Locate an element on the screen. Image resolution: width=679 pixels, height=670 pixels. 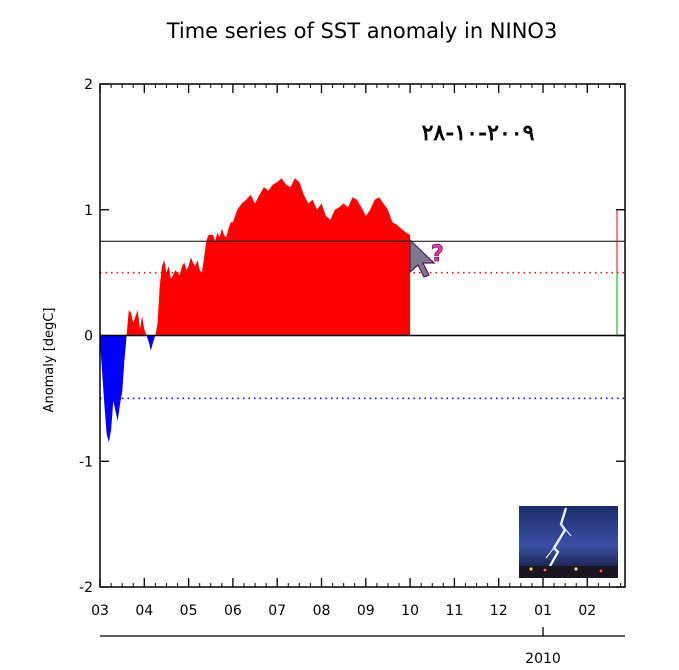
x-tick-label: 03 is located at coordinates (100, 611).